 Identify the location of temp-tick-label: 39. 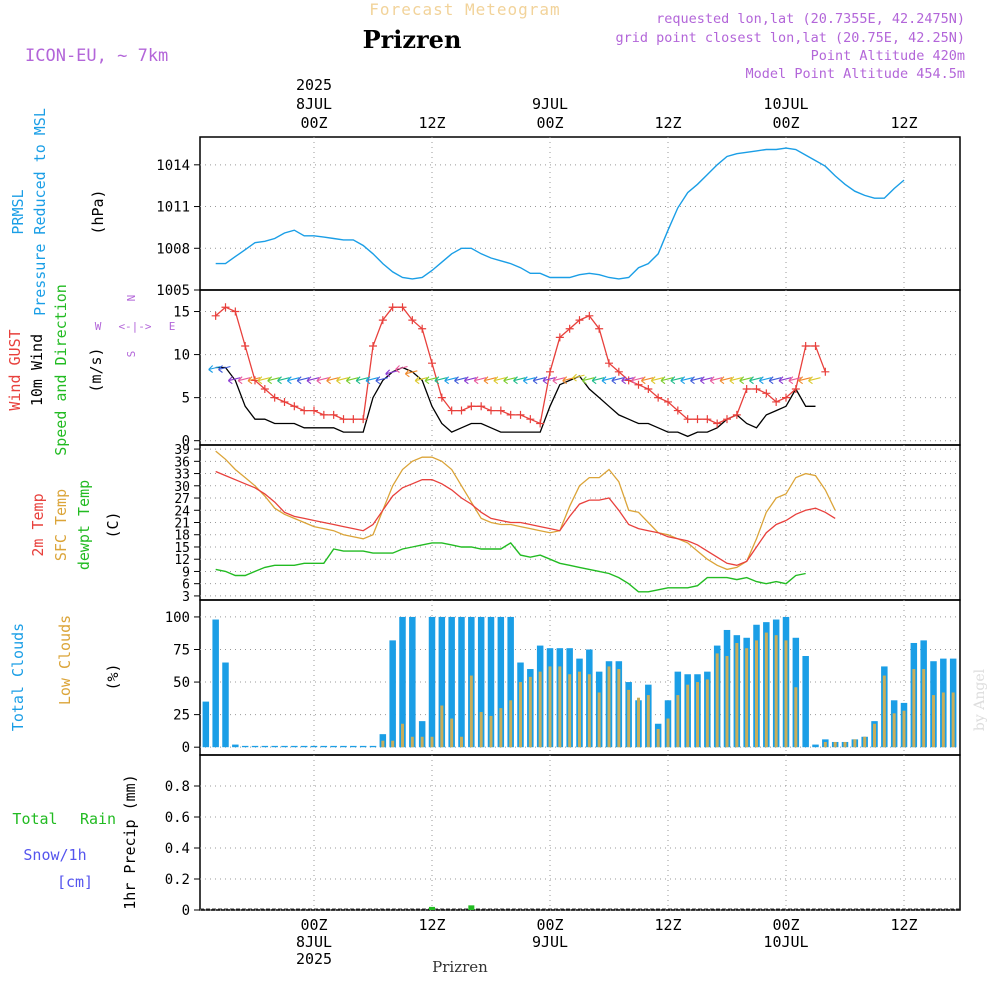
(182, 450).